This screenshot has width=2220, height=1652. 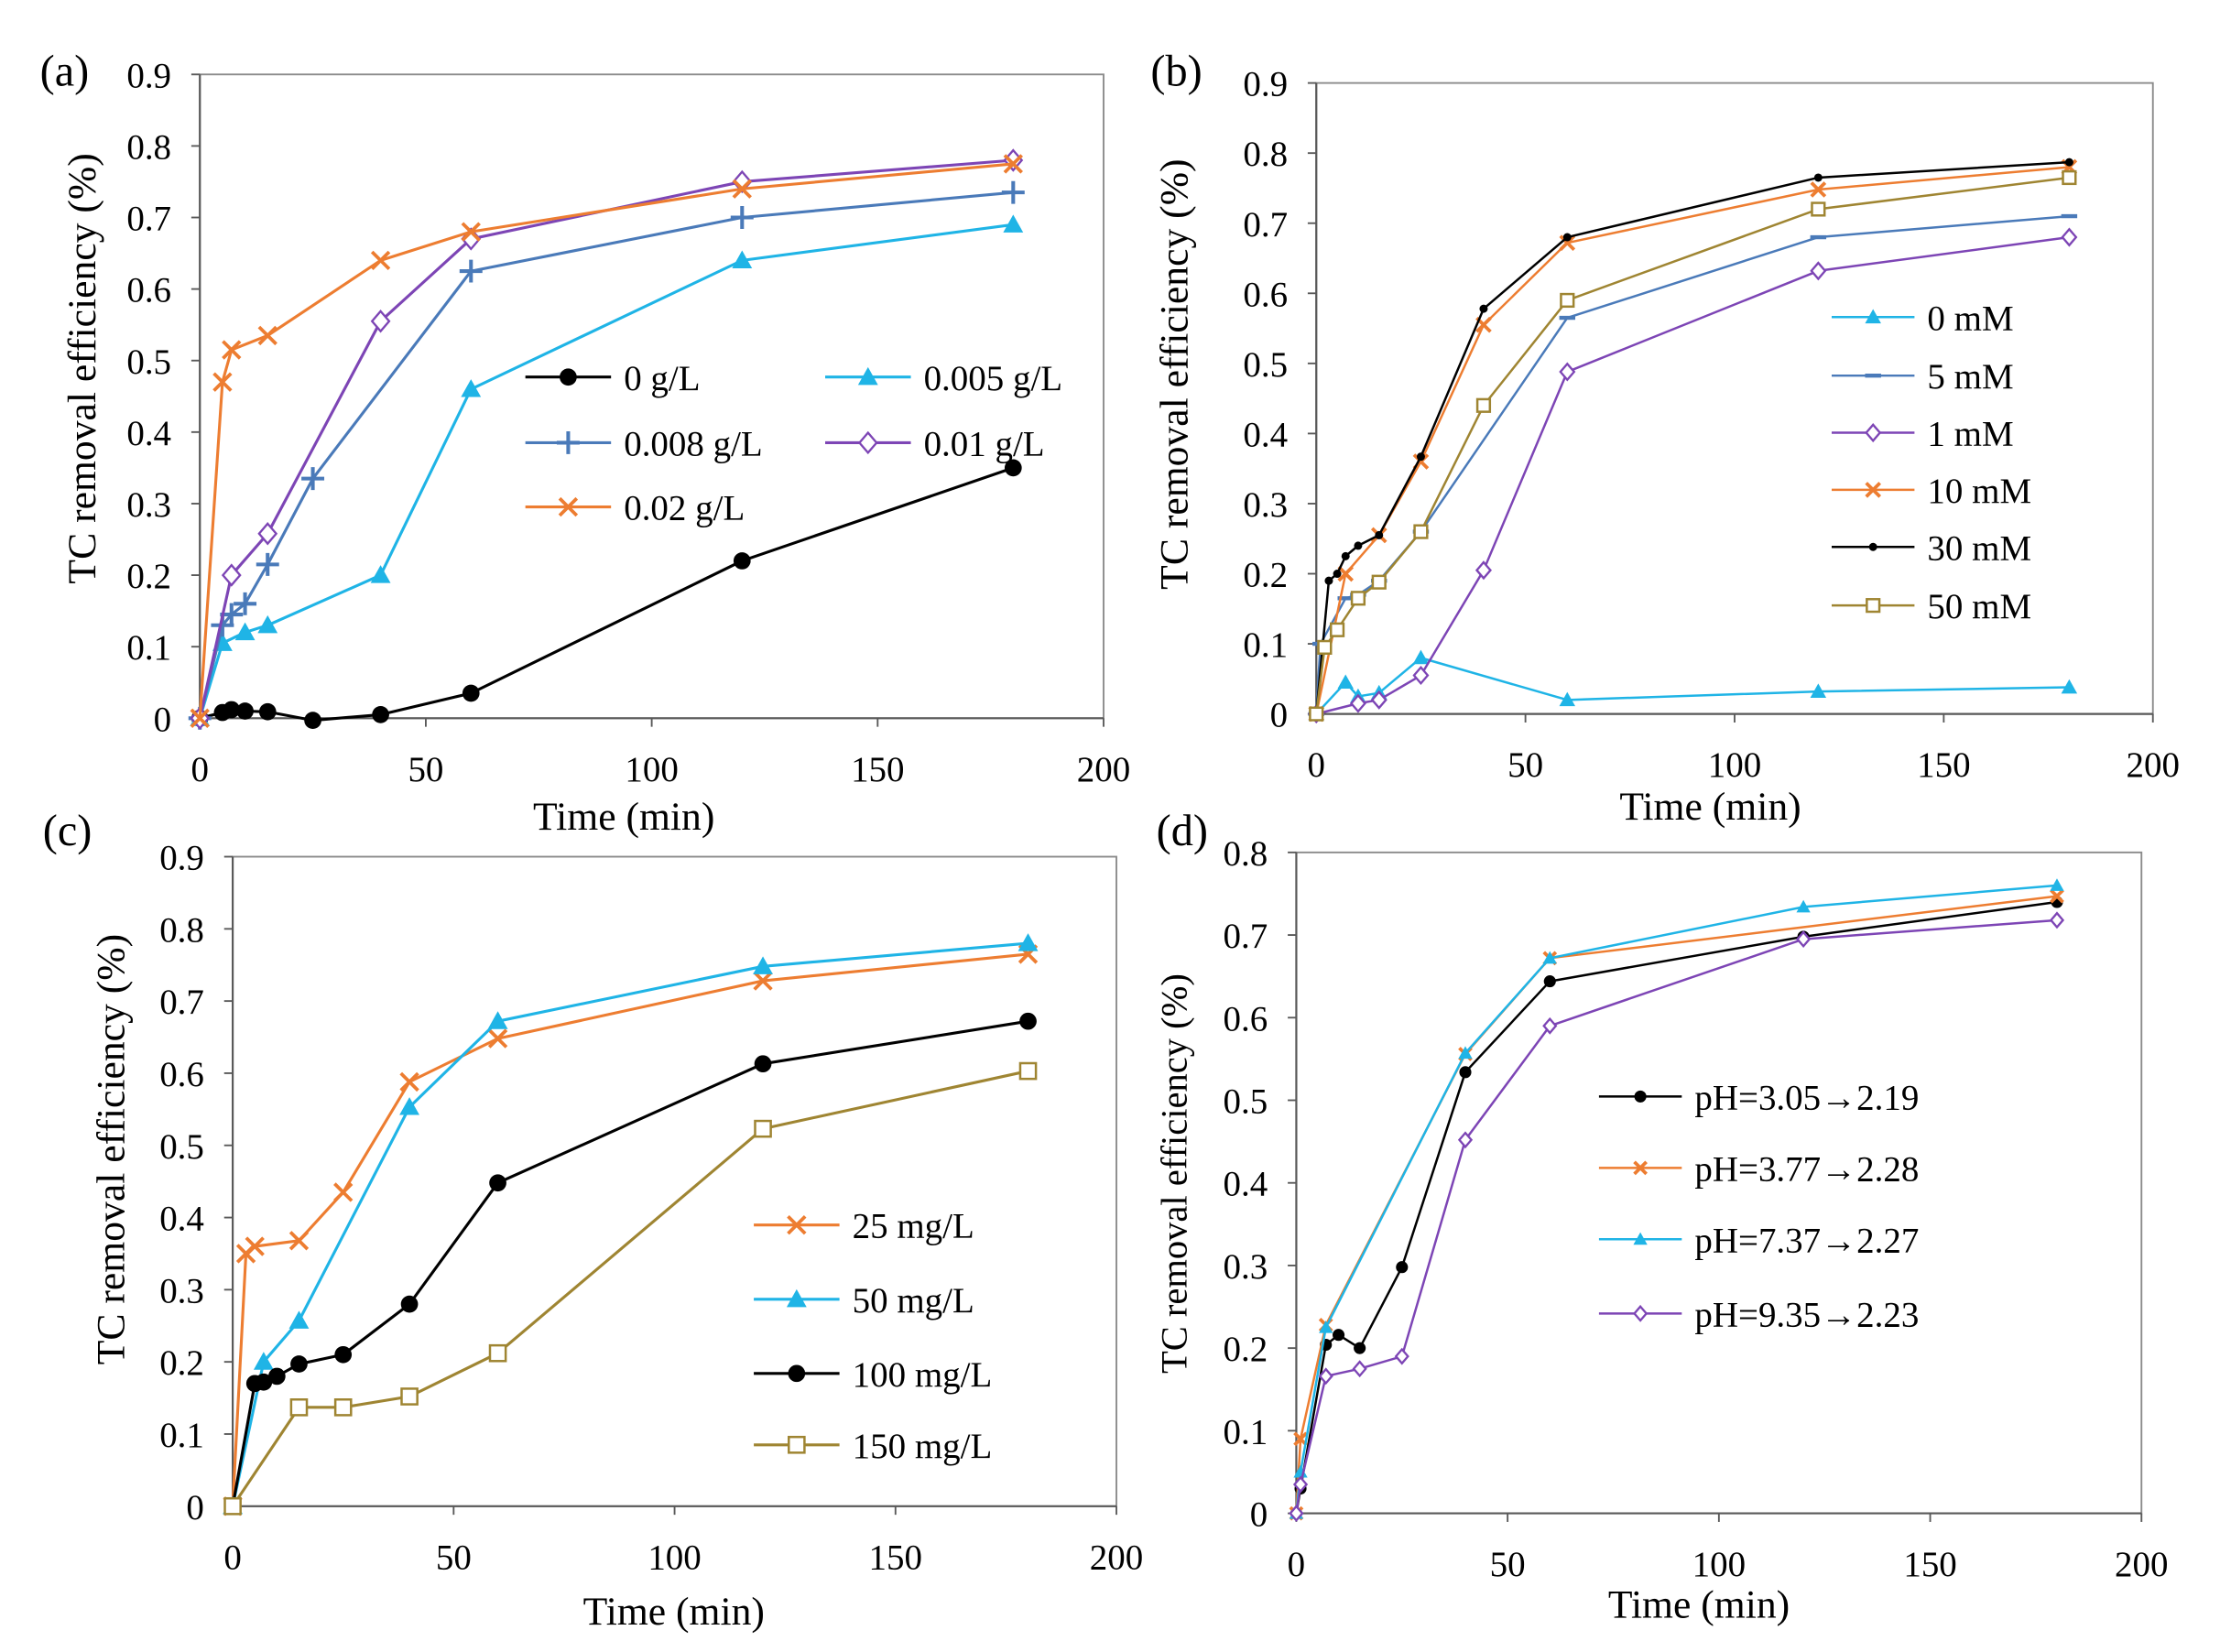 What do you see at coordinates (1943, 765) in the screenshot?
I see `panel-b-x-tick-label: 150` at bounding box center [1943, 765].